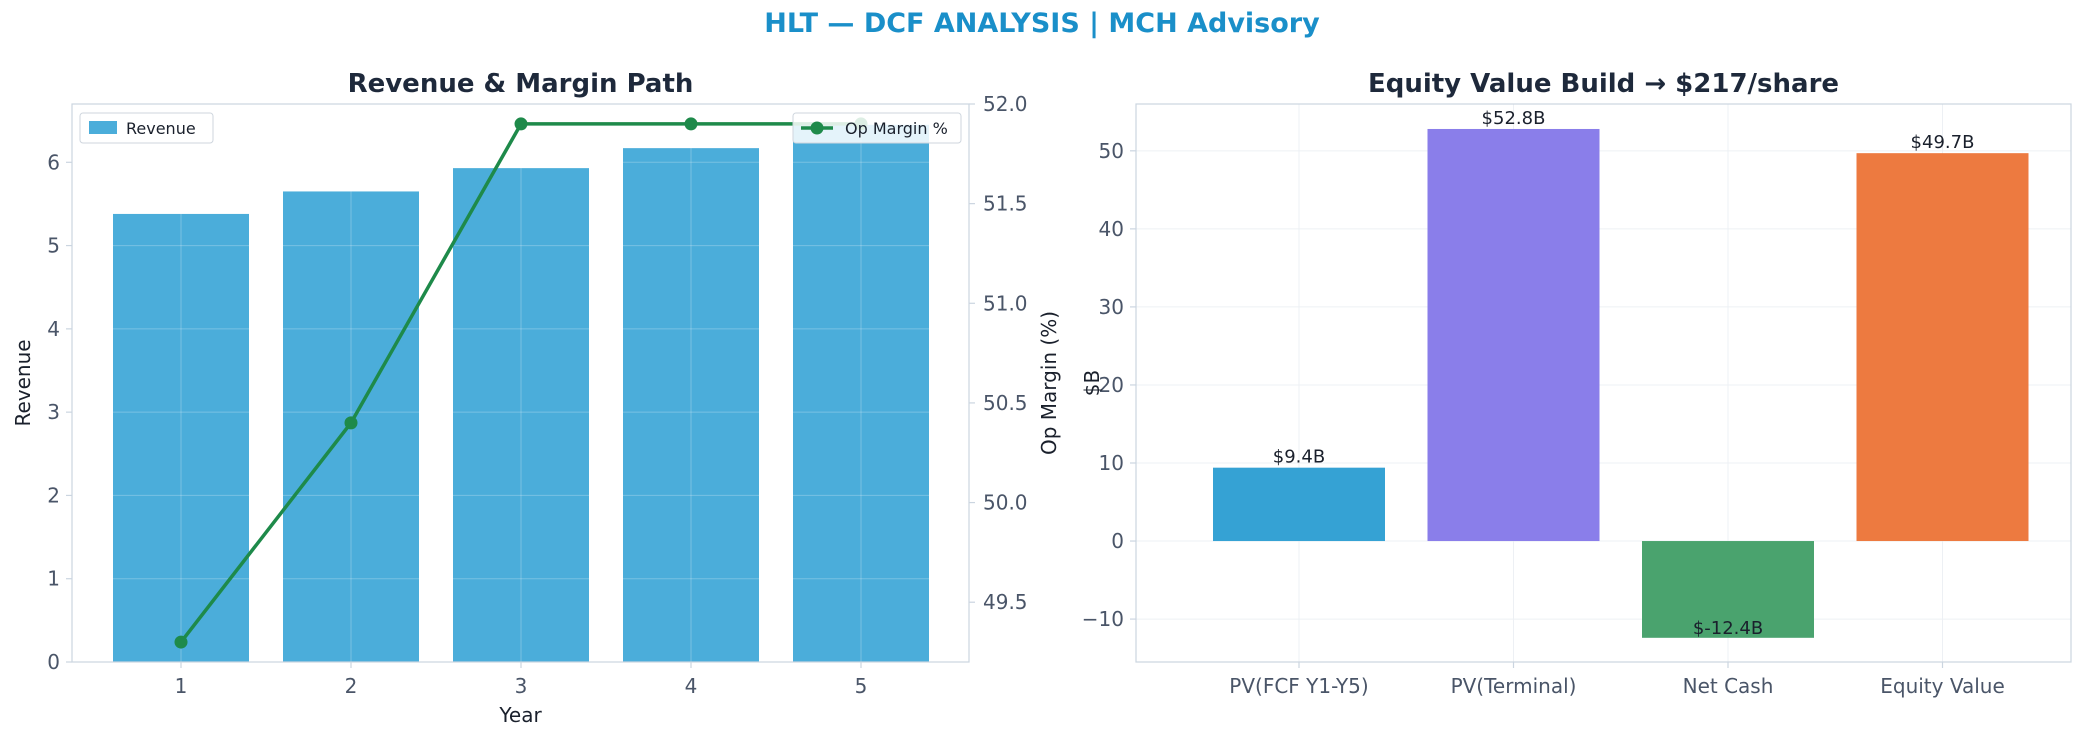 This screenshot has width=2084, height=742. What do you see at coordinates (1111, 463) in the screenshot?
I see `y-tick-label: 10` at bounding box center [1111, 463].